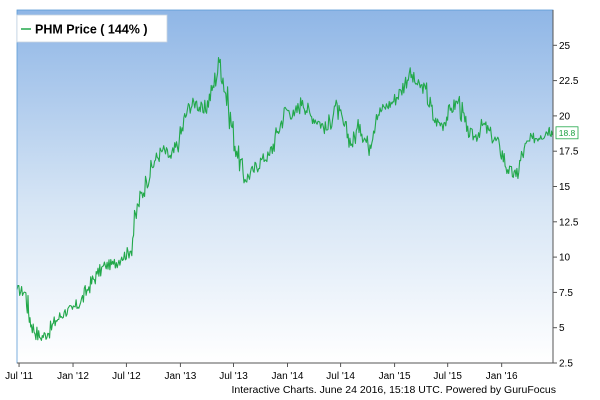 The width and height of the screenshot is (600, 400). I want to click on y-tick-label: 20, so click(565, 116).